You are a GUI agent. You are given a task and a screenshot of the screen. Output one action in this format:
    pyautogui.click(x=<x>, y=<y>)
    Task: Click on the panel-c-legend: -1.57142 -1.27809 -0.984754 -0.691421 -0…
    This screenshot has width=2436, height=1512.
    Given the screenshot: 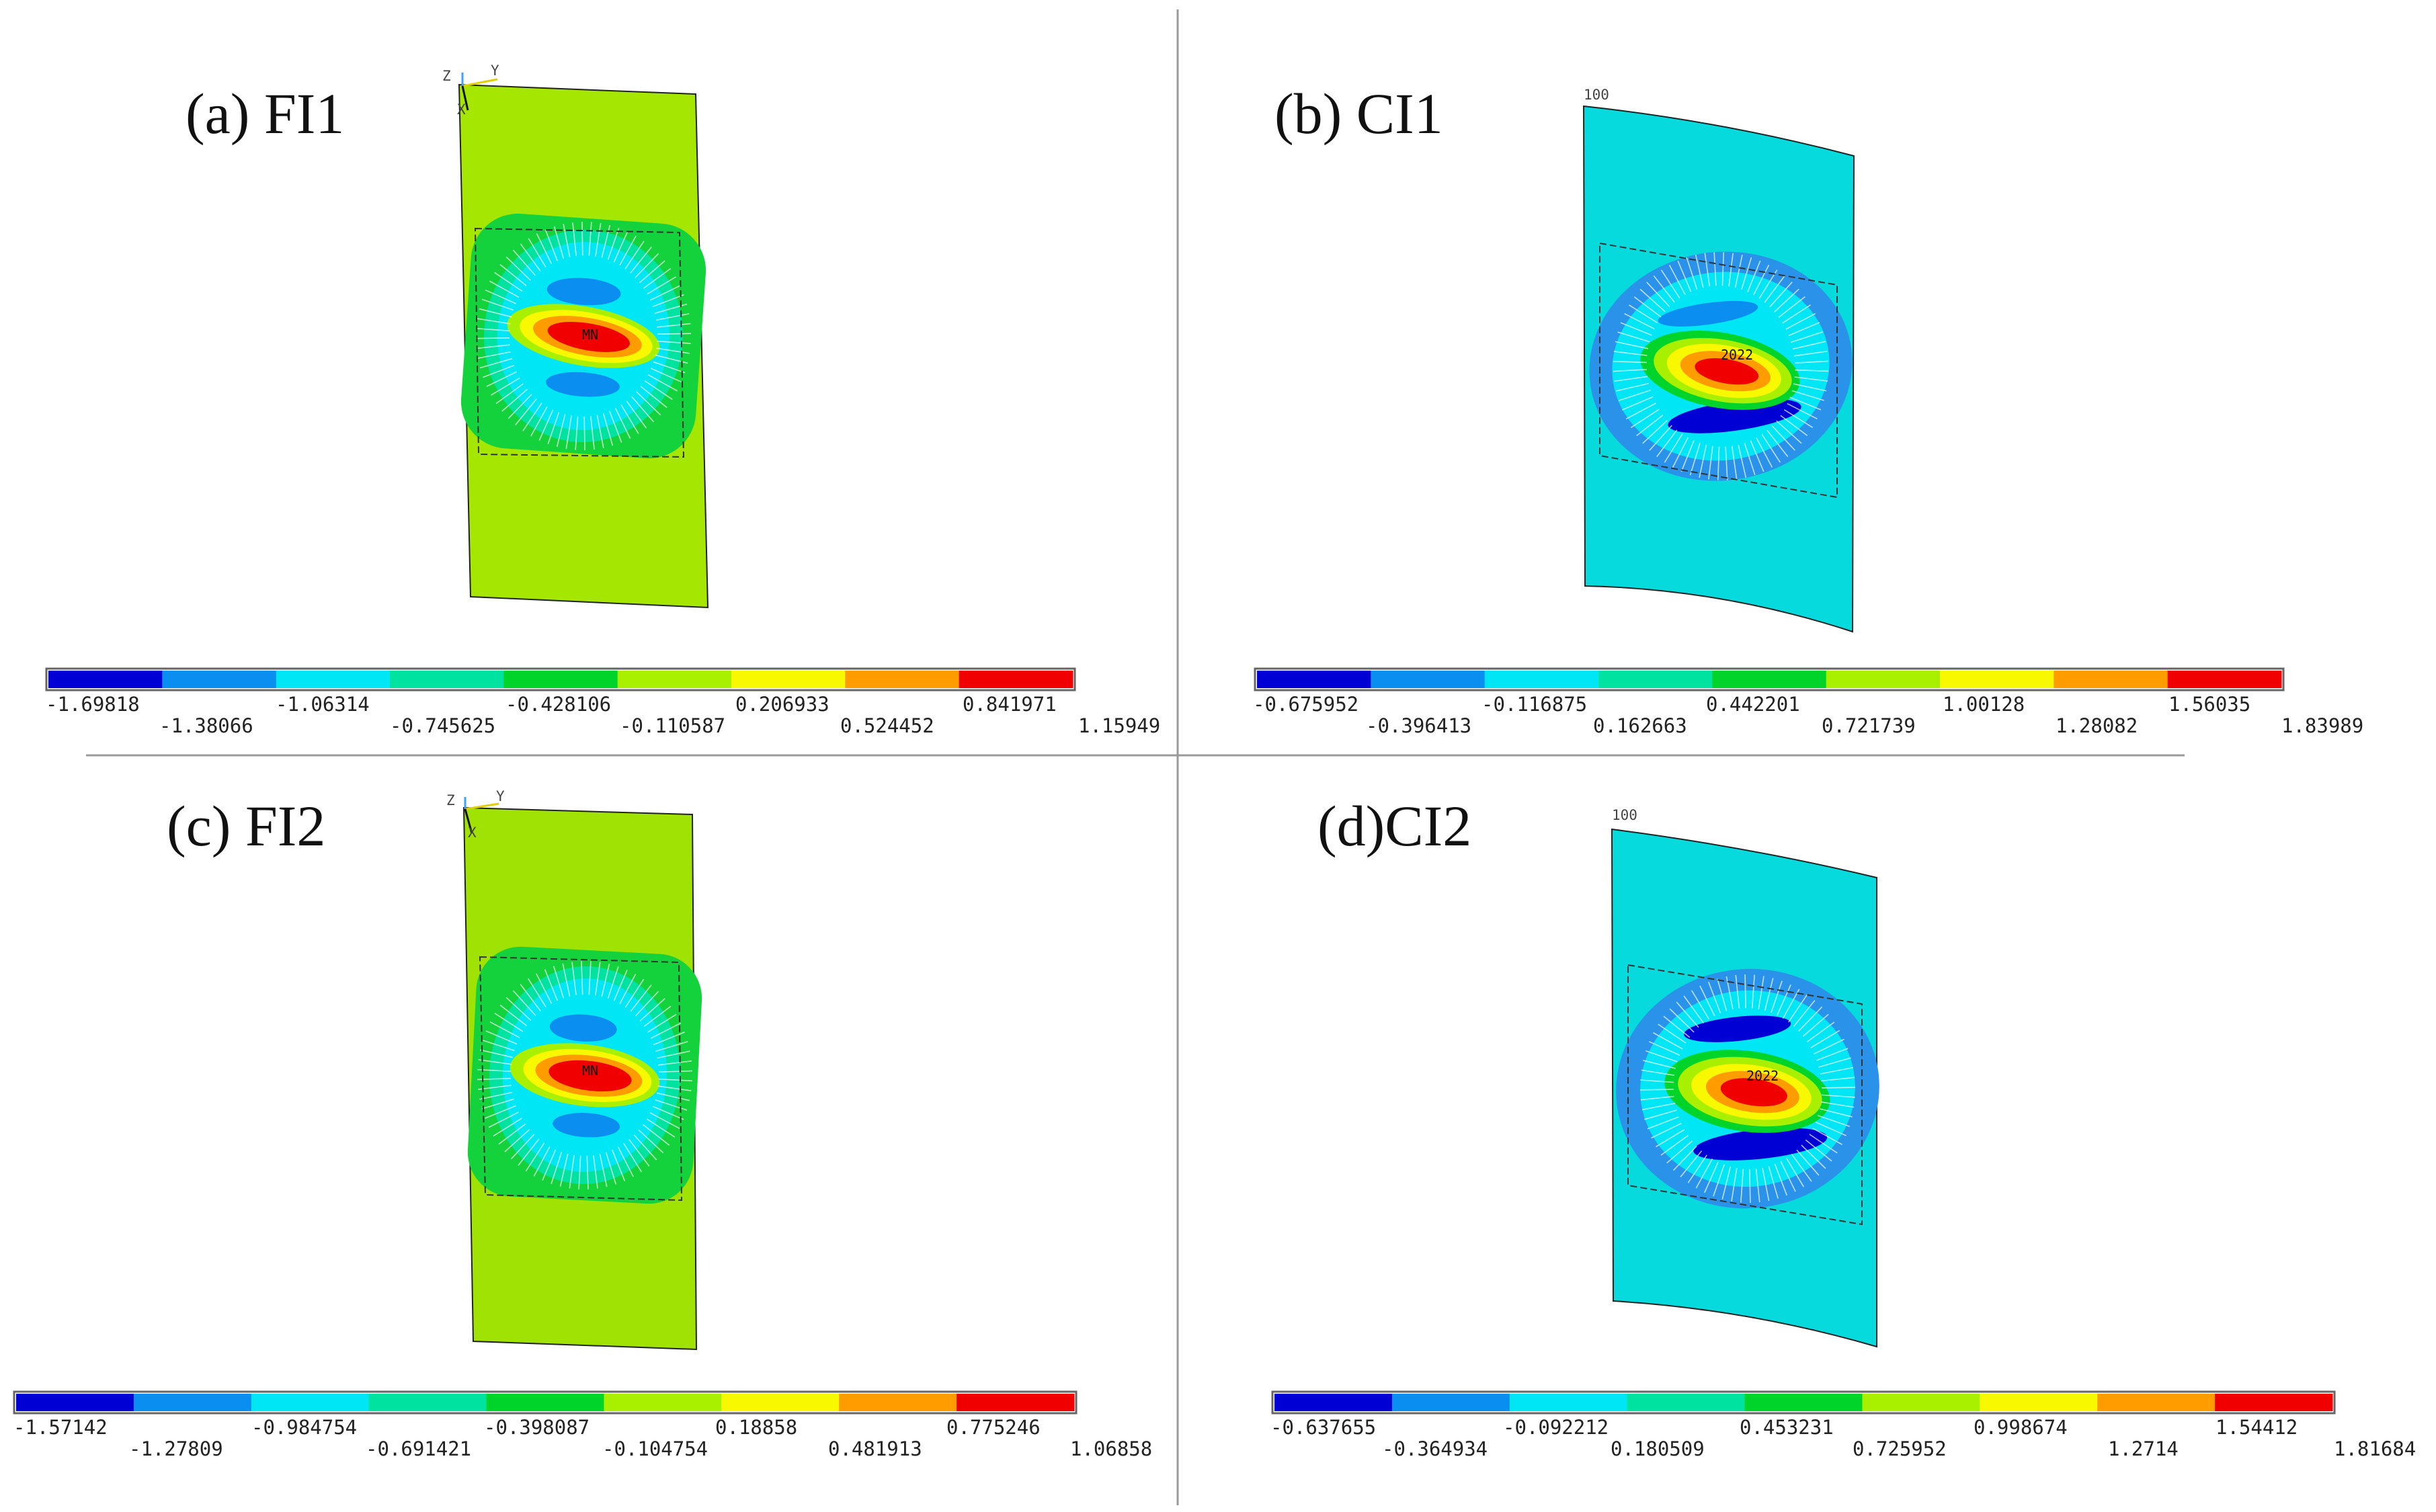 What is the action you would take?
    pyautogui.click(x=582, y=1425)
    